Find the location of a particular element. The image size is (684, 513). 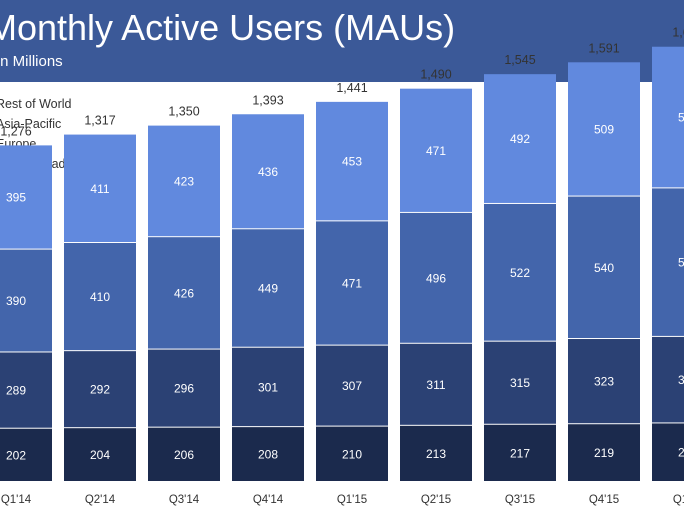

x-tick-label-q2-14: Q2'14 is located at coordinates (100, 500).